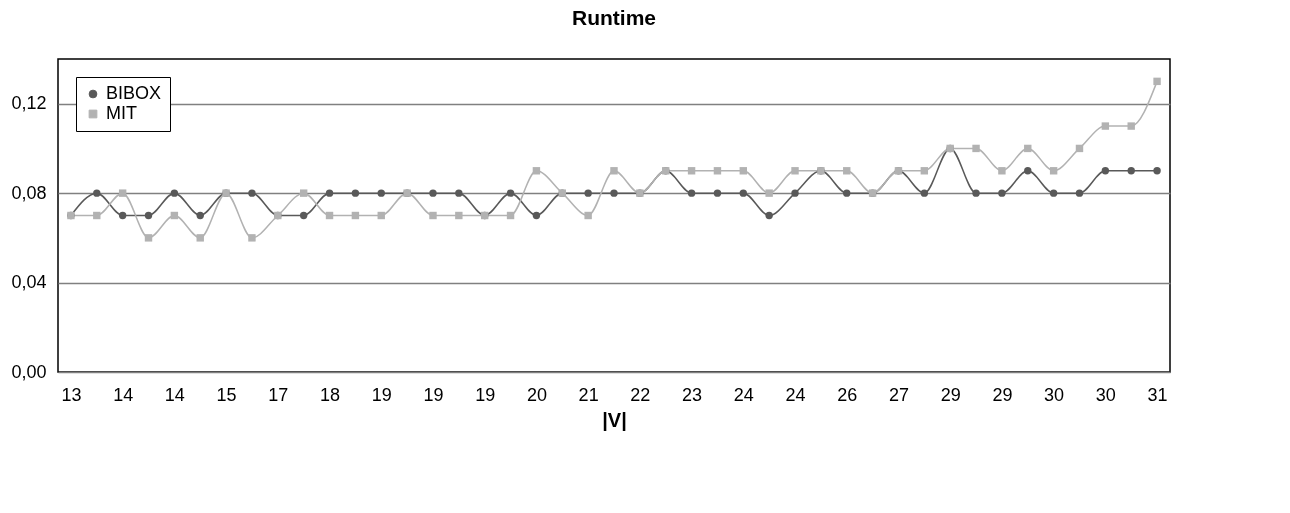 Image resolution: width=1290 pixels, height=513 pixels. I want to click on x-tick-label: 23, so click(692, 394).